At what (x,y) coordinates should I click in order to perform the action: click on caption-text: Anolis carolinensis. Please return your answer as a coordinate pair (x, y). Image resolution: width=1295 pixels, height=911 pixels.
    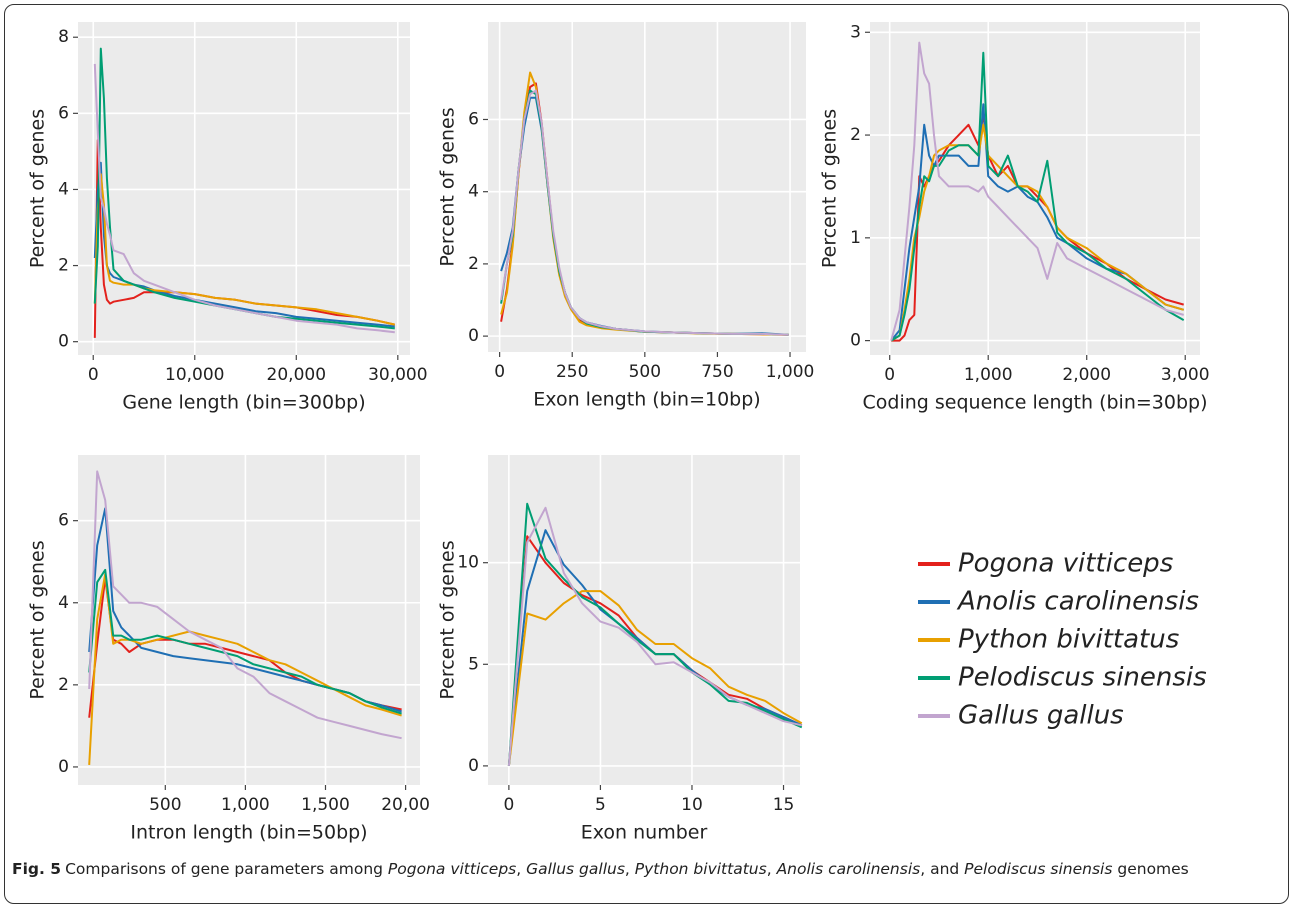
    Looking at the image, I should click on (848, 869).